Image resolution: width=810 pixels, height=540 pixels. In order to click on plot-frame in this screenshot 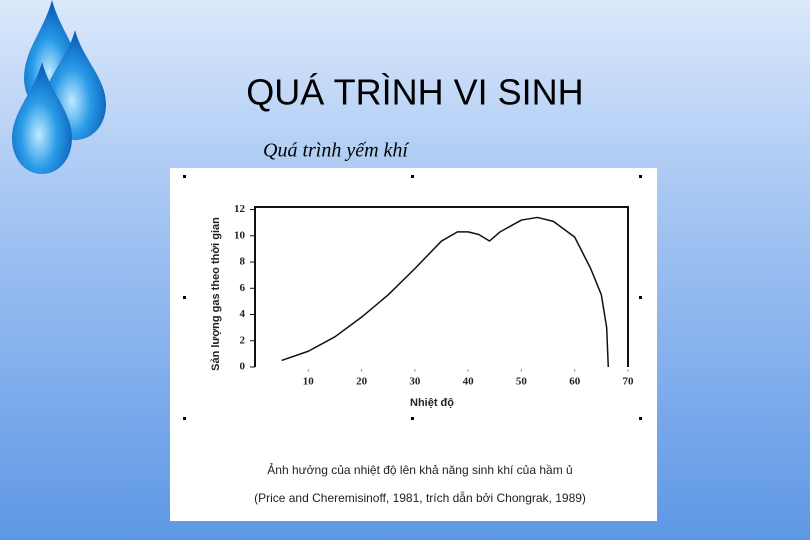, I will do `click(441, 286)`.